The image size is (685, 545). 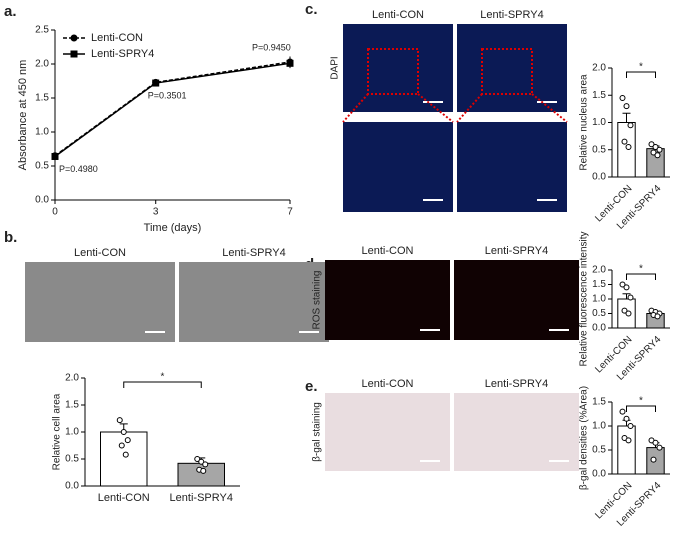 What do you see at coordinates (10, 11) in the screenshot?
I see `panel-label: a.` at bounding box center [10, 11].